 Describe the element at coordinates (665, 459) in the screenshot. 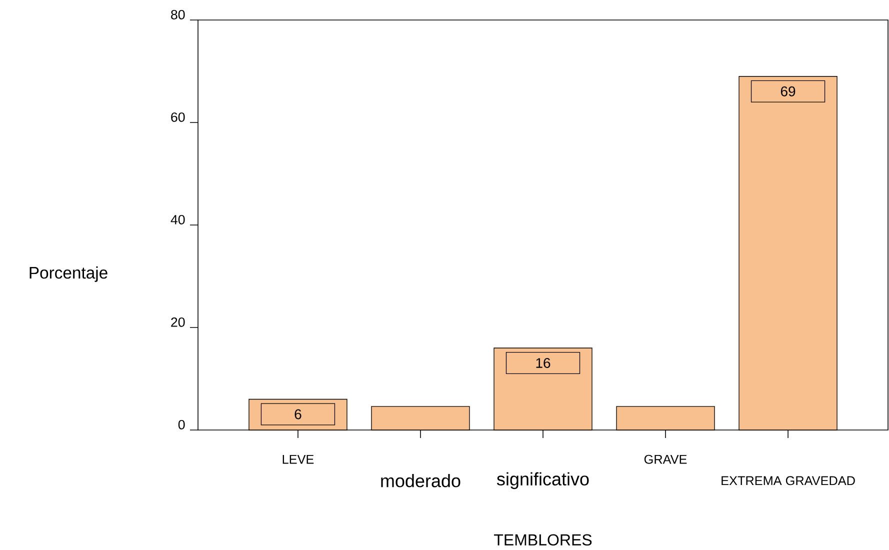

I see `x-tick-label: GRAVE` at that location.